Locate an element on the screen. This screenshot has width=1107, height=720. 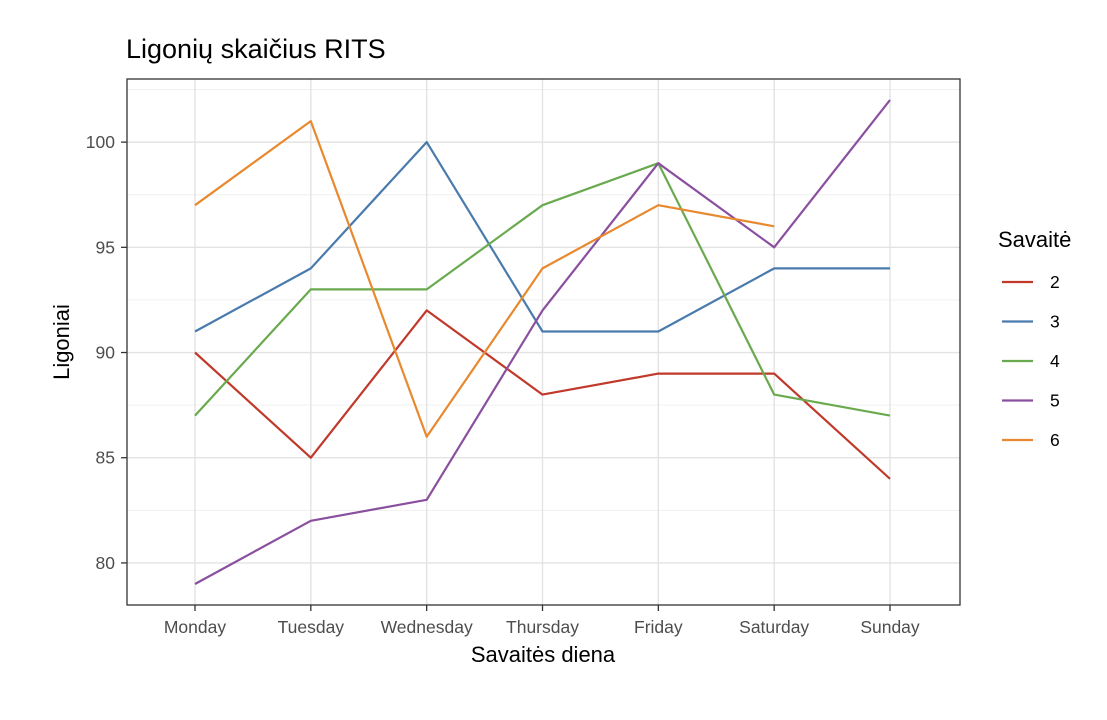
legend: Savaitė 2 3 4 5 6 is located at coordinates (1034, 338).